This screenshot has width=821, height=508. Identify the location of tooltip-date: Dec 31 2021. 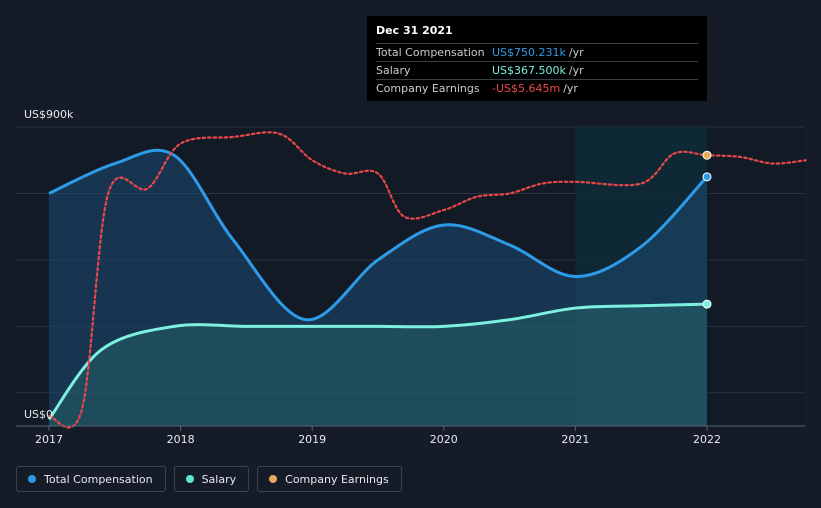
(414, 30).